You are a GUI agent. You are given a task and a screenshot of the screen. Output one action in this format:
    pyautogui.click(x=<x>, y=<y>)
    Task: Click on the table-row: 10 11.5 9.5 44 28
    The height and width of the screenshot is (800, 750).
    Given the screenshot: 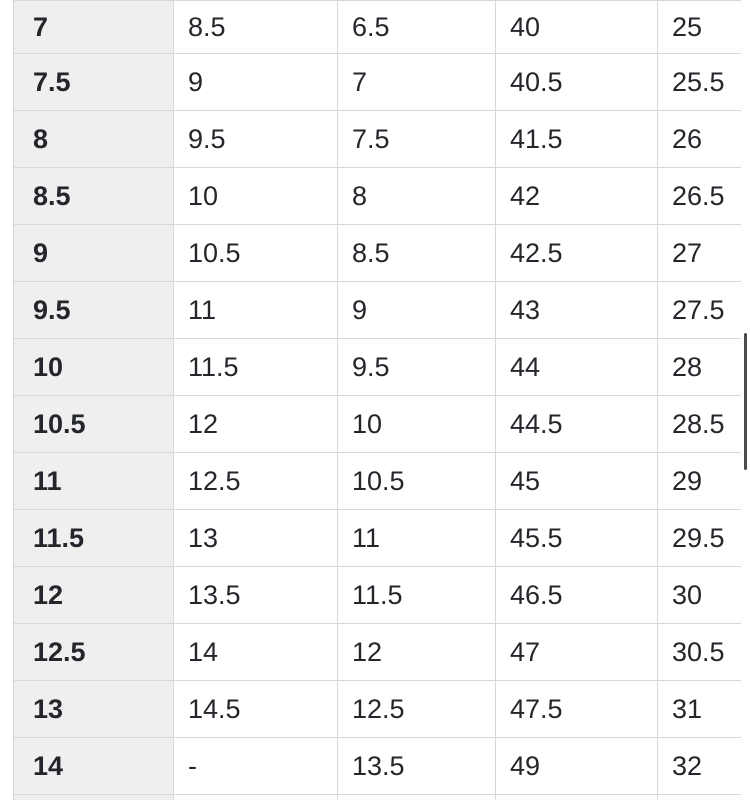 What is the action you would take?
    pyautogui.click(x=377, y=367)
    